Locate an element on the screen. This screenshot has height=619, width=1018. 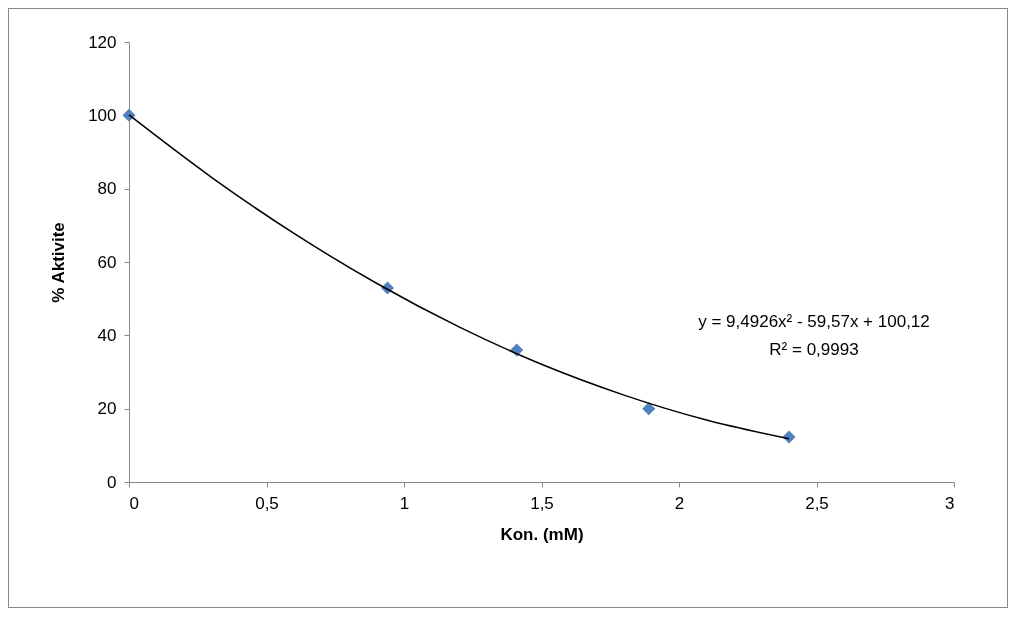
x-tick-label: 2 is located at coordinates (679, 503).